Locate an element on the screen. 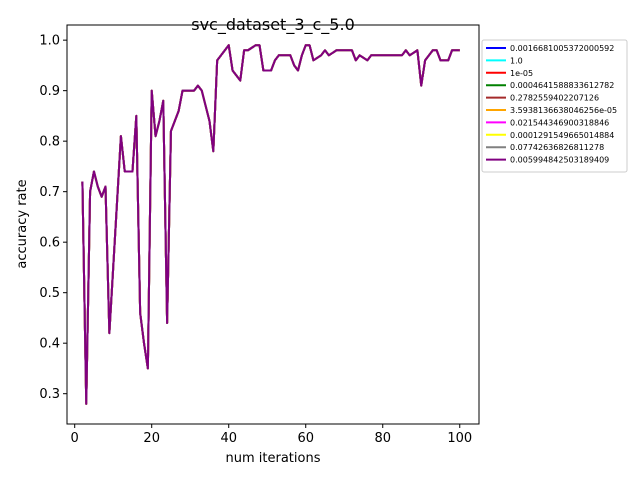 The width and height of the screenshot is (640, 480). legend-label: 0.005994842503189409 is located at coordinates (559, 160).